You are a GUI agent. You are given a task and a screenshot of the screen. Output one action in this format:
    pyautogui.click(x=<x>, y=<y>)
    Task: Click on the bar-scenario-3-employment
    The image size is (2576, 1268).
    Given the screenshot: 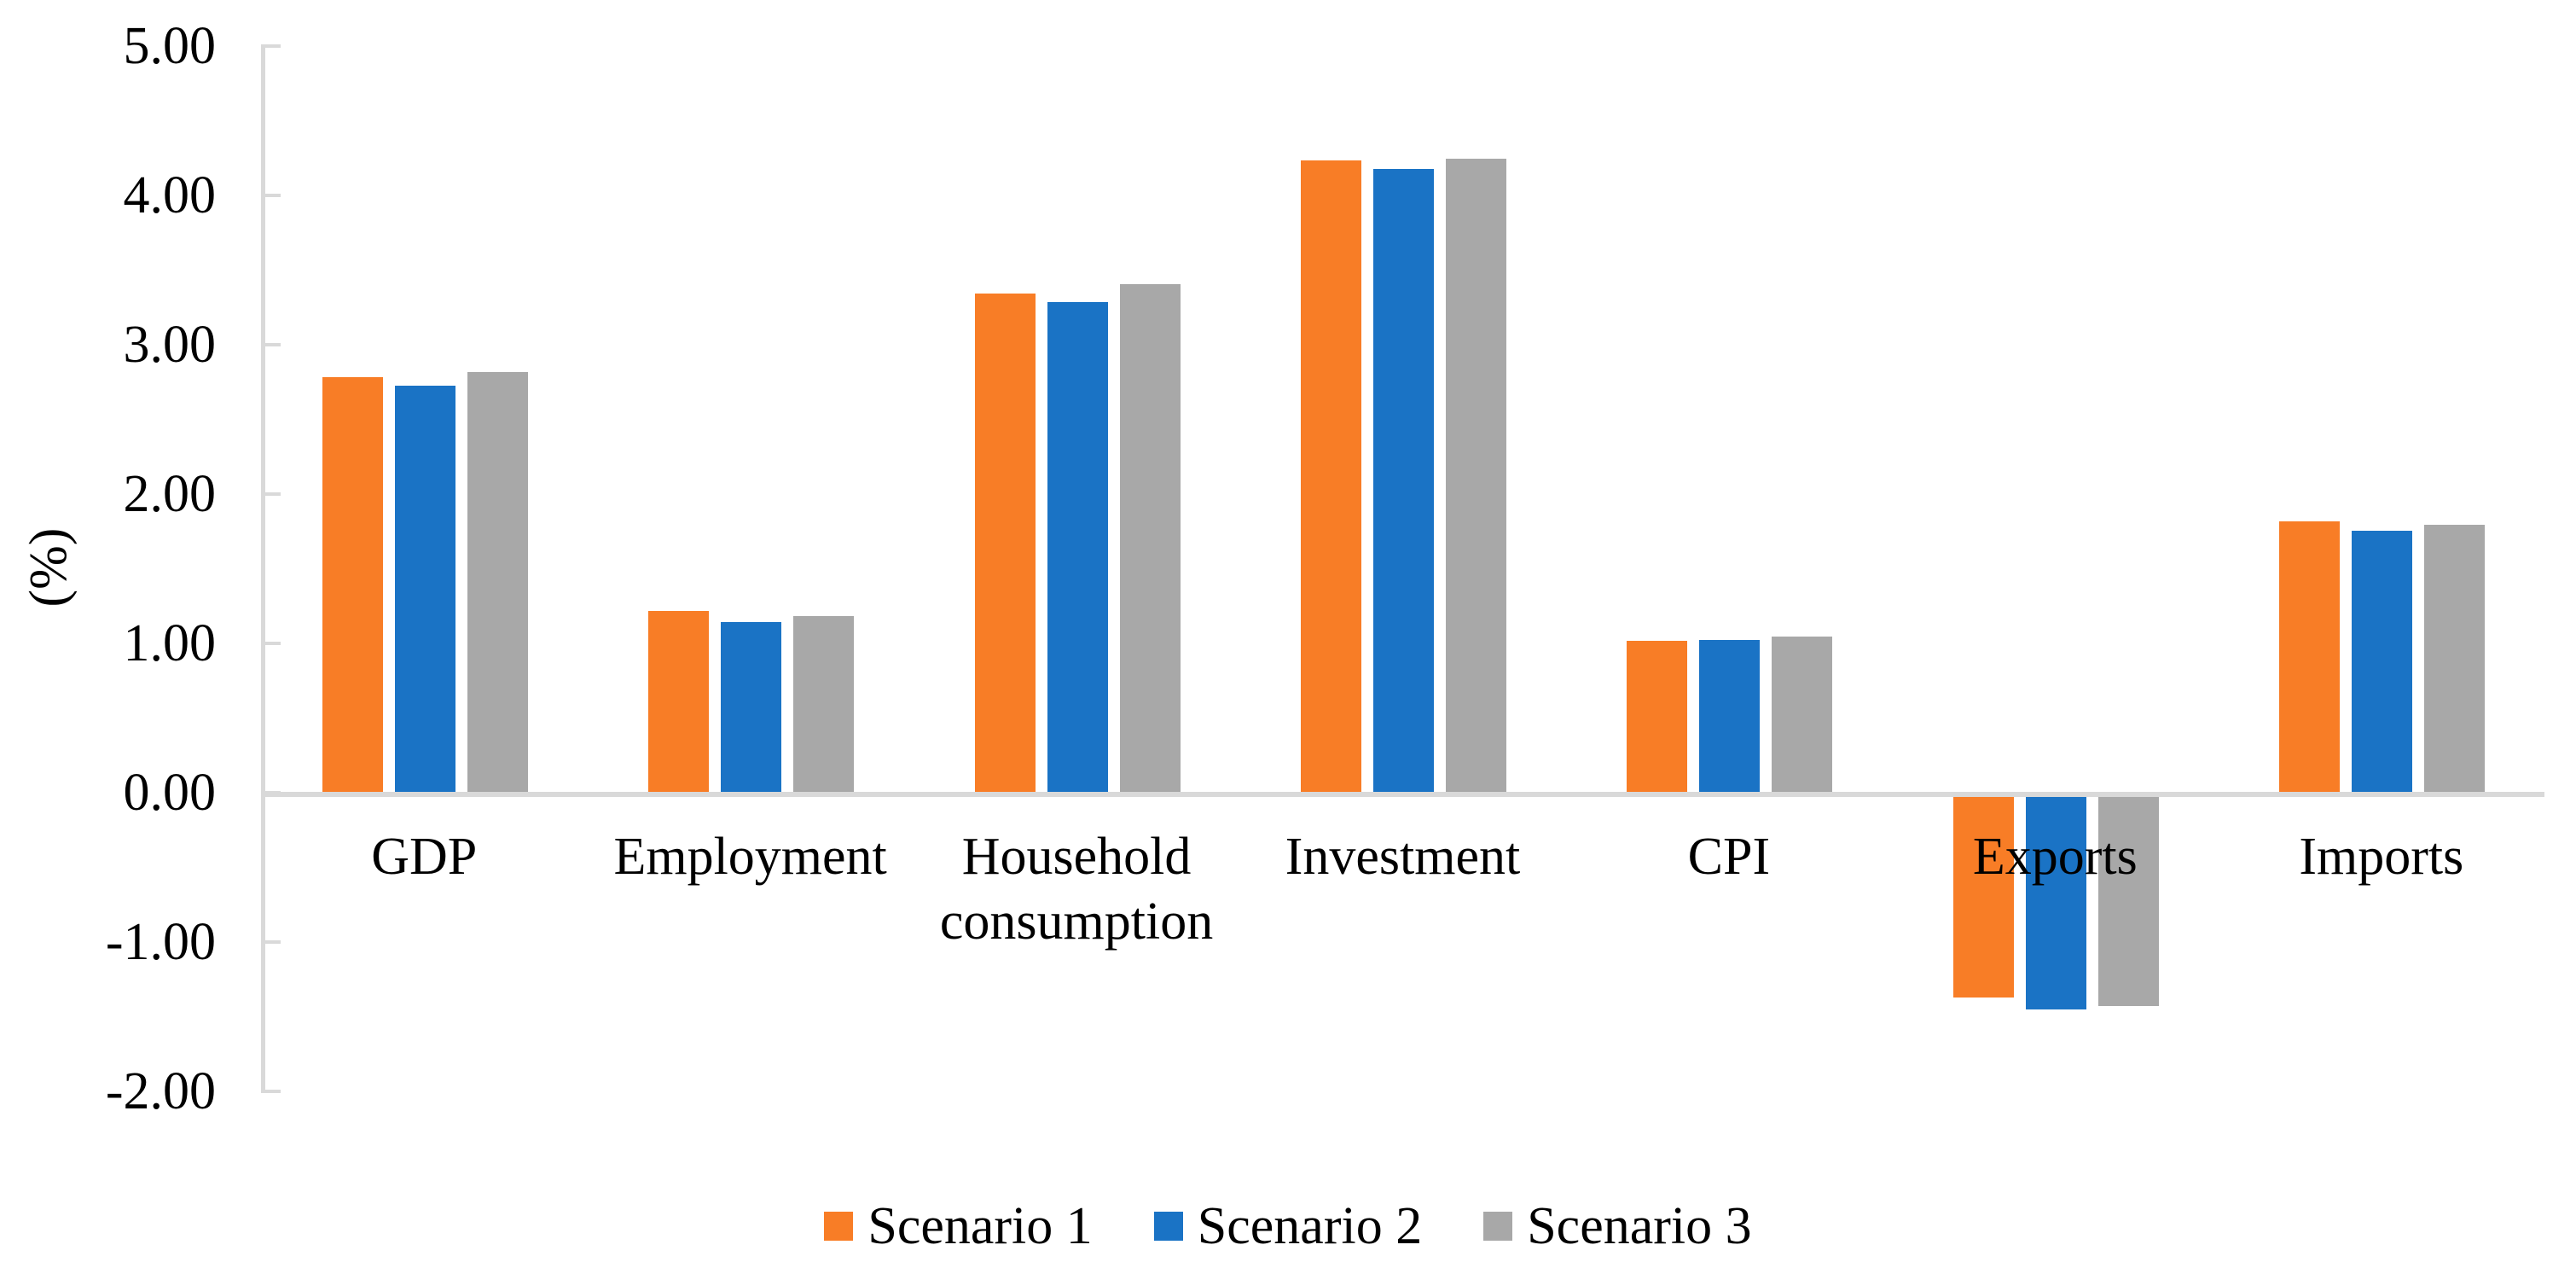 What is the action you would take?
    pyautogui.click(x=823, y=704)
    